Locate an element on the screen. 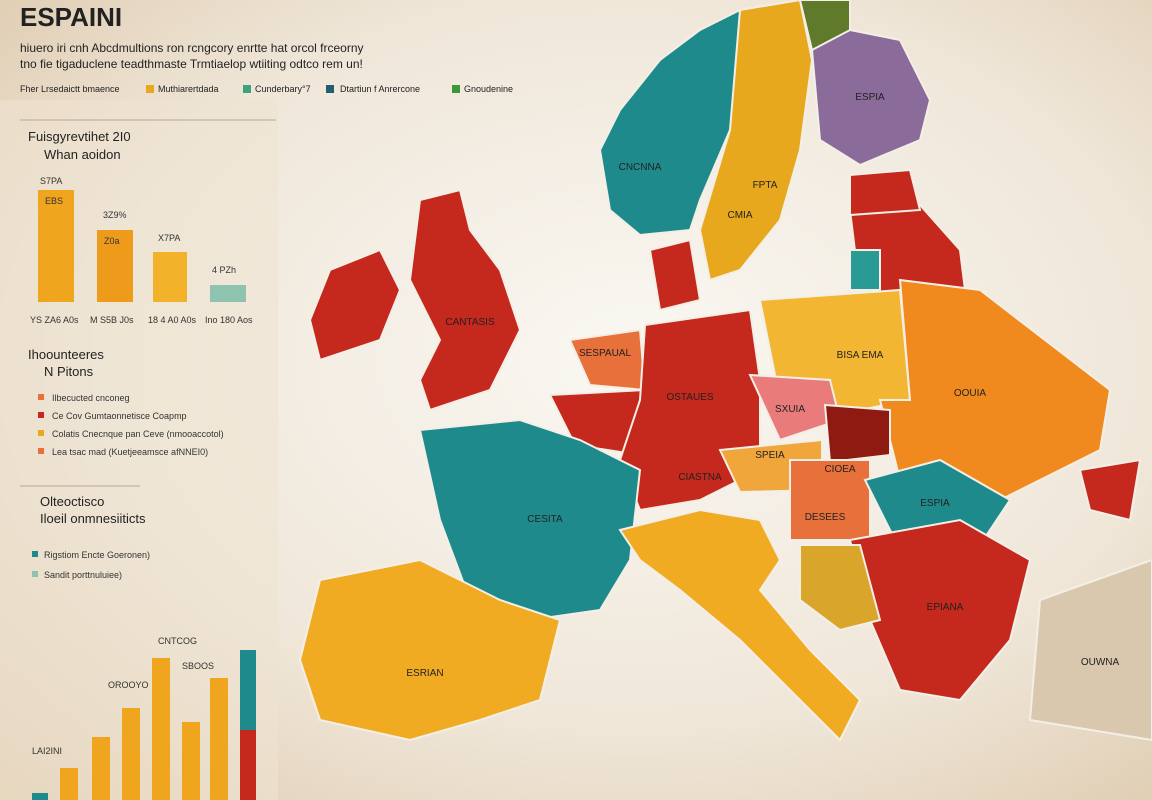  chart-label: SBOOS is located at coordinates (198, 666).